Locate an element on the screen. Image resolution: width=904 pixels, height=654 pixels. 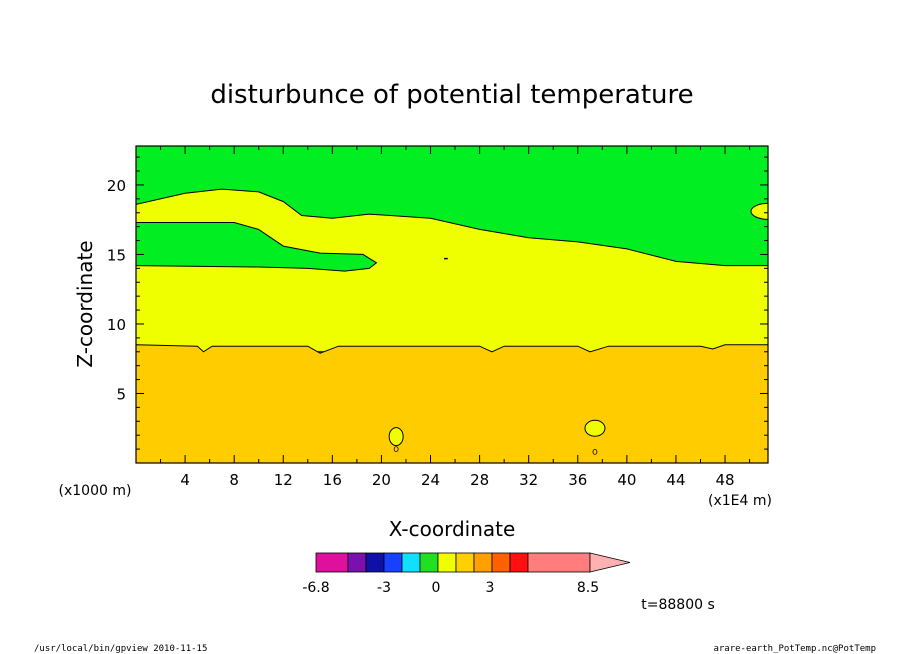
x-tick-label: 4 is located at coordinates (185, 480).